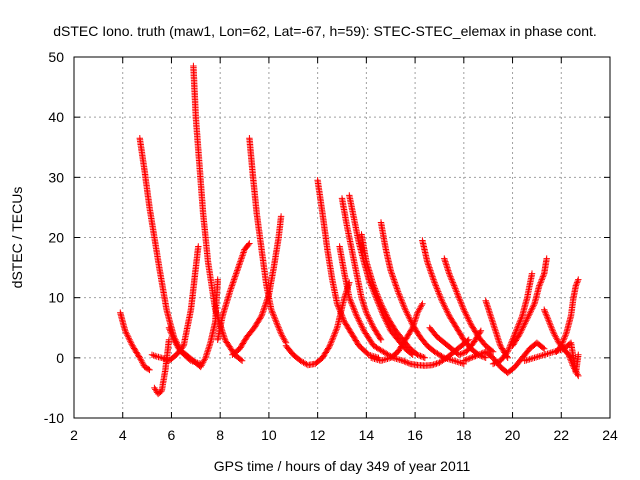 The image size is (640, 480). What do you see at coordinates (54, 418) in the screenshot?
I see `y-tick-label: -10` at bounding box center [54, 418].